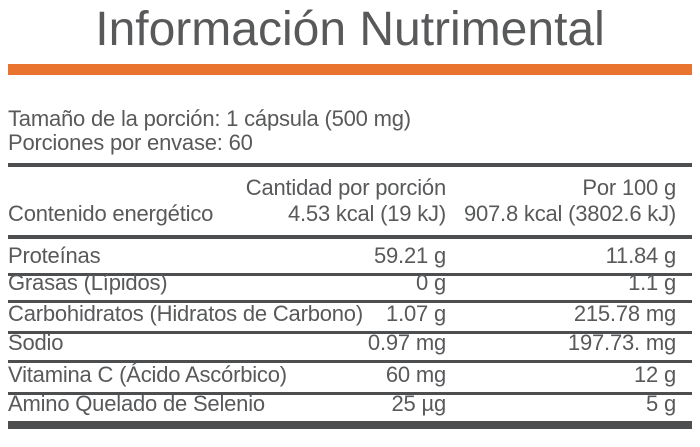 The width and height of the screenshot is (700, 447). Describe the element at coordinates (652, 282) in the screenshot. I see `per-100g-value: 1.1 g` at that location.